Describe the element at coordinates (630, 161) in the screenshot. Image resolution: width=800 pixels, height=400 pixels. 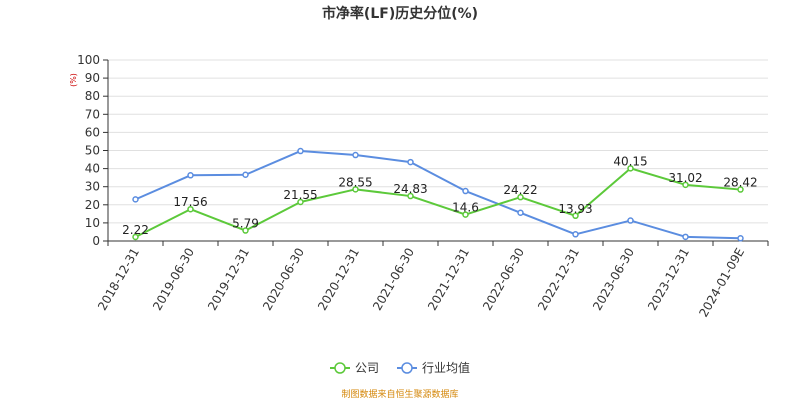
I see `data-label: 40.15` at that location.